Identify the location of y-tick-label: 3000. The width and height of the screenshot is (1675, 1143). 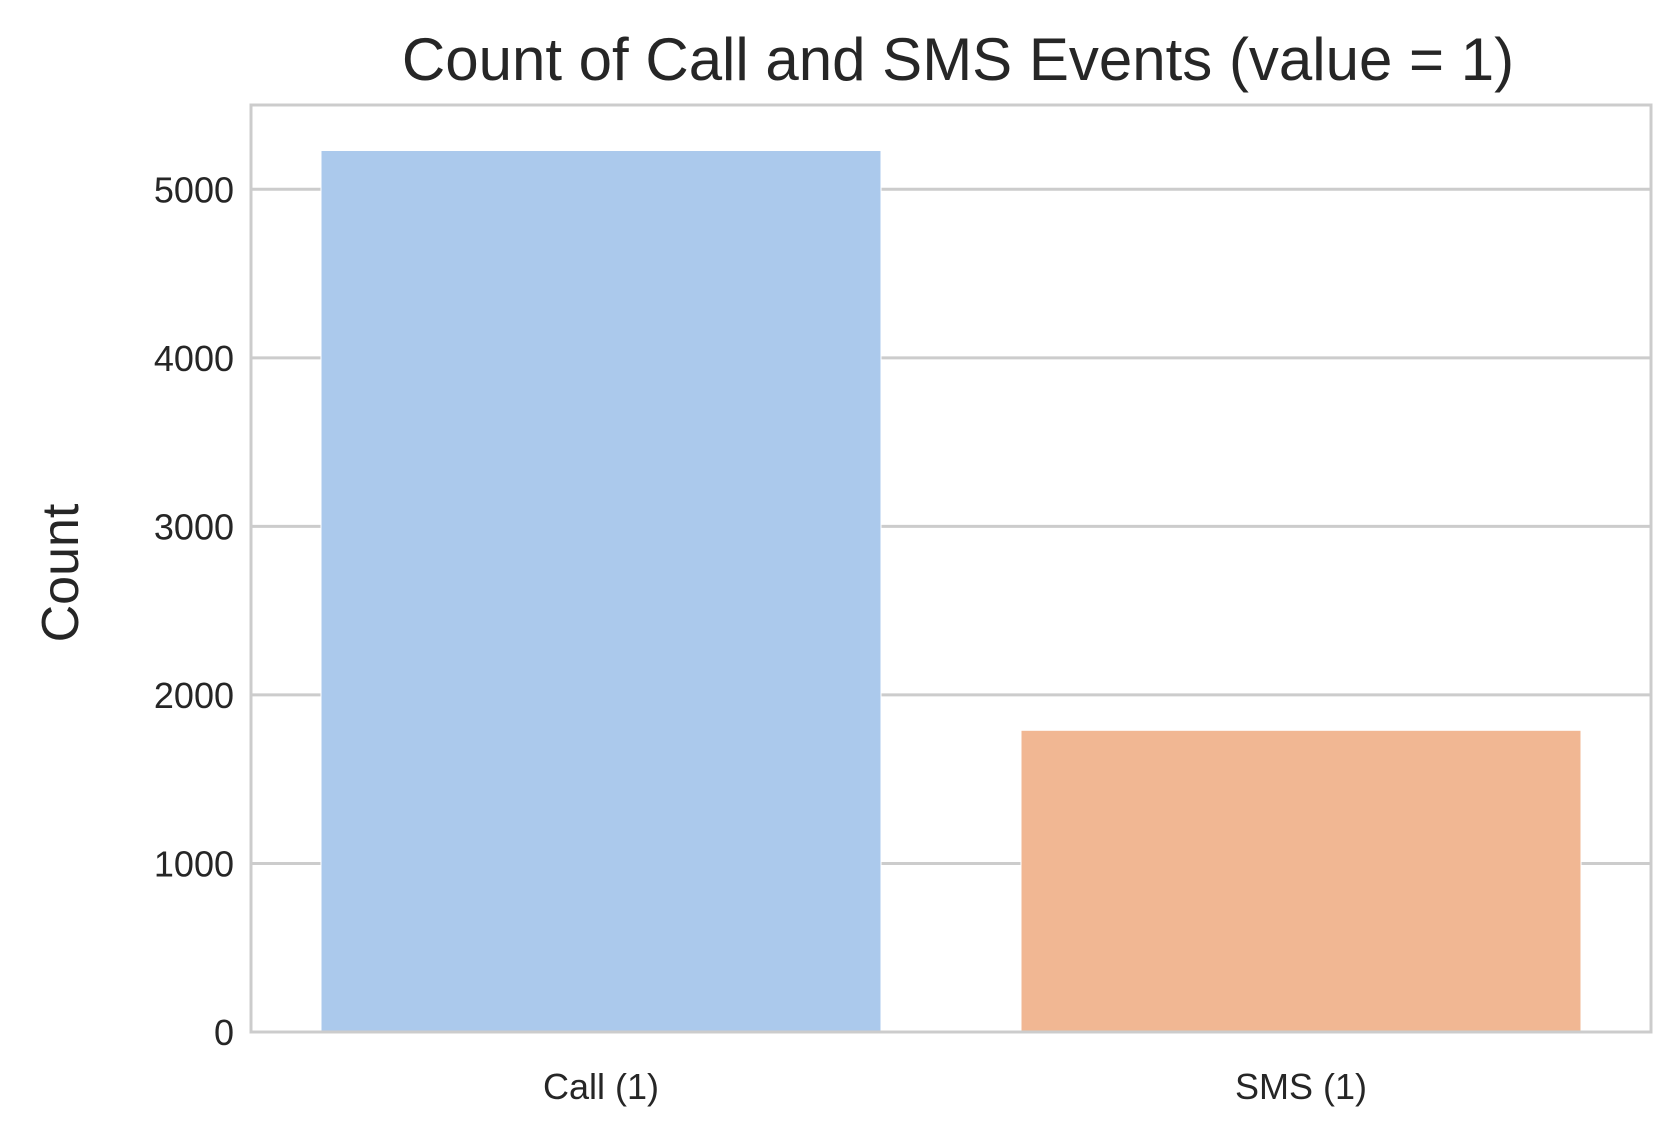
(194, 526).